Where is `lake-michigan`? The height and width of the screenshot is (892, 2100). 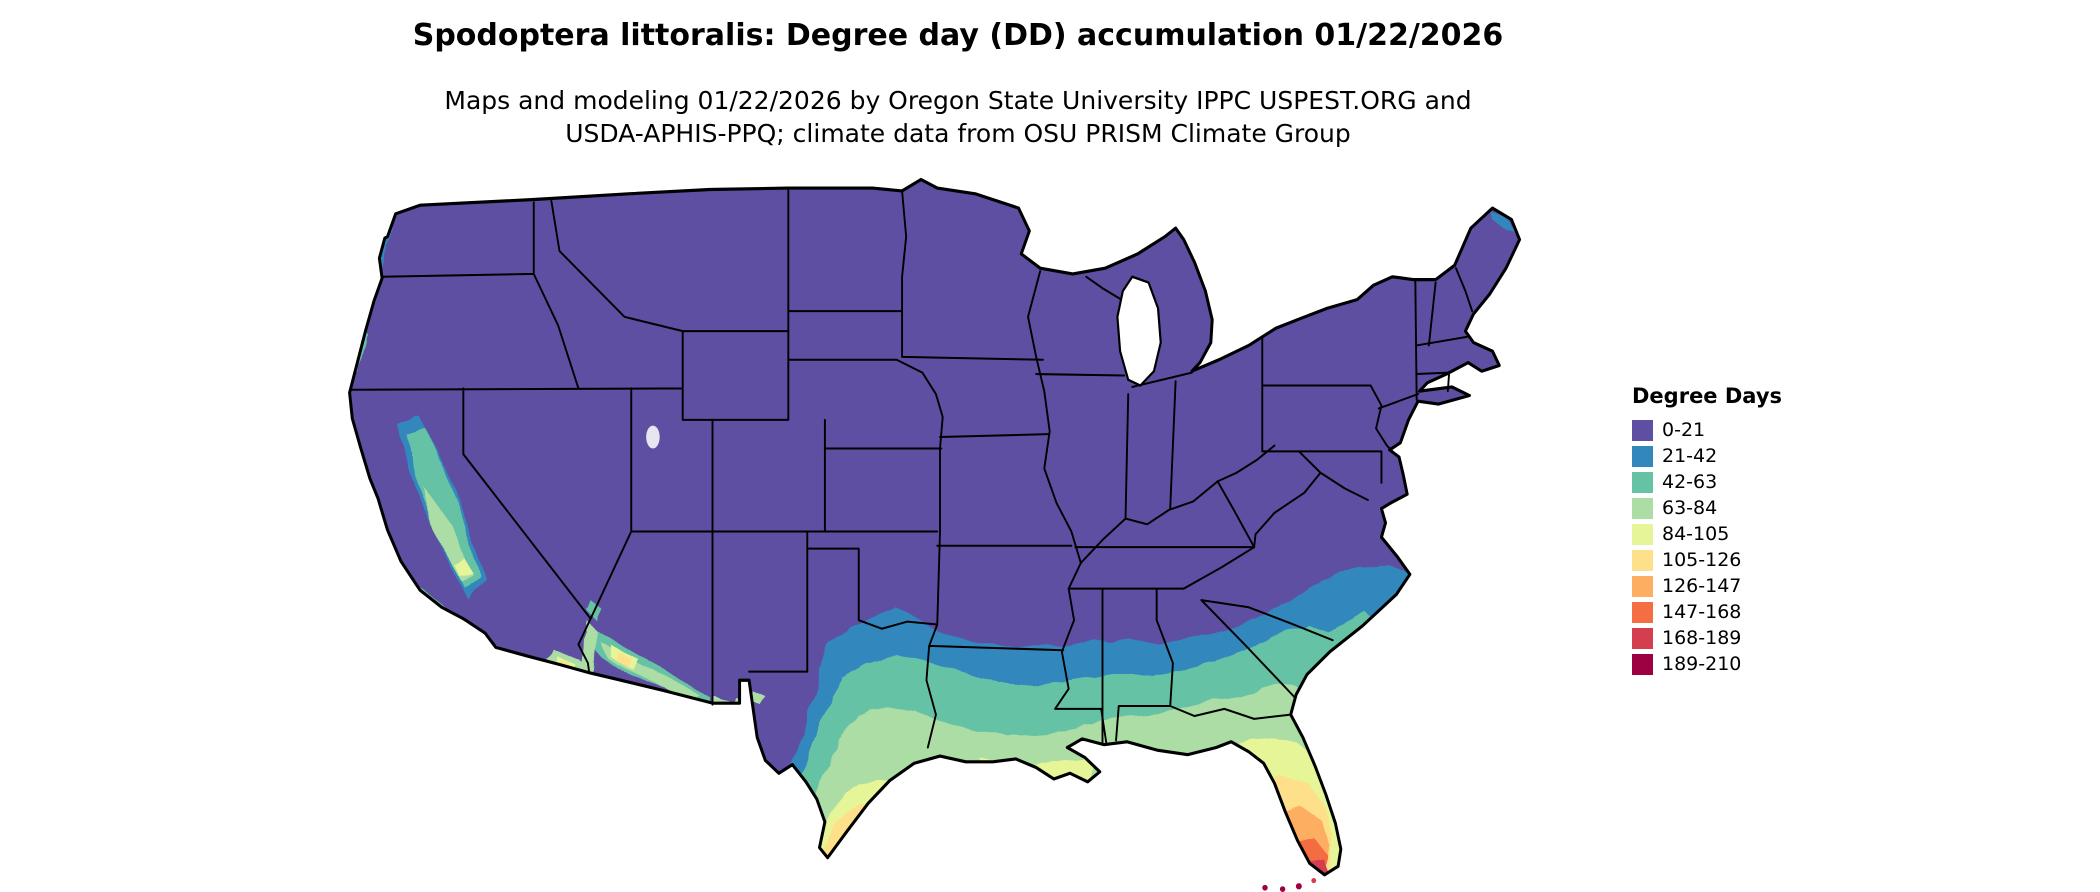 lake-michigan is located at coordinates (1139, 331).